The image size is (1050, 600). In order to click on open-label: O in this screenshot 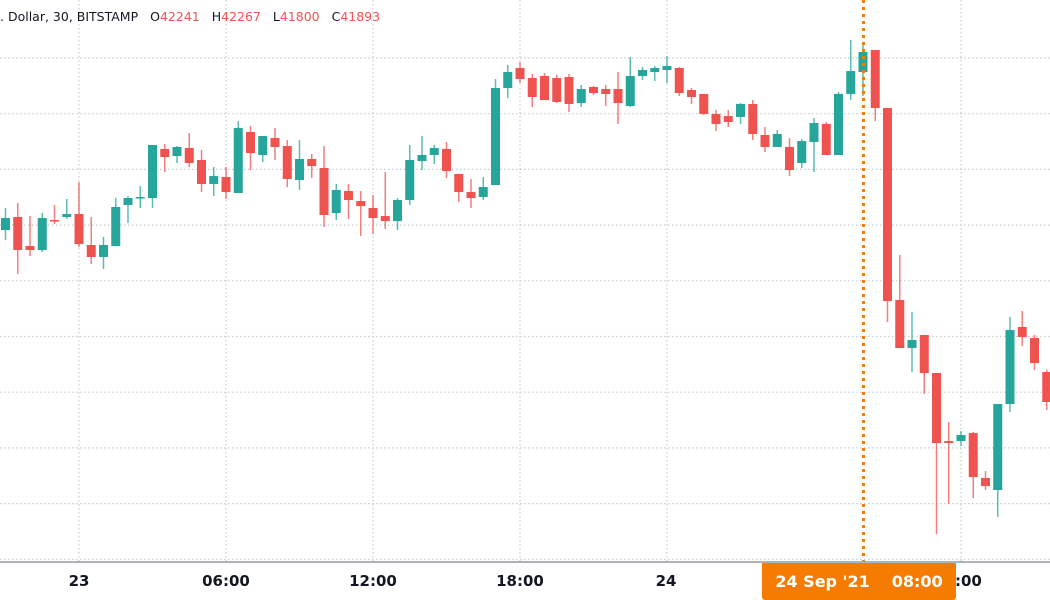, I will do `click(155, 16)`.